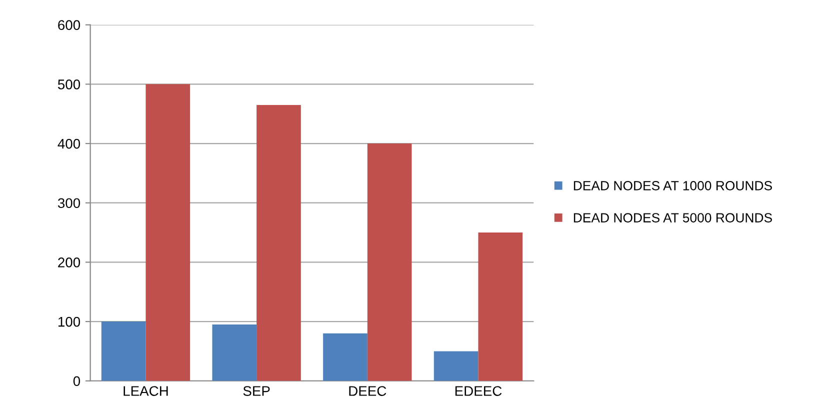 Image resolution: width=821 pixels, height=414 pixels. Describe the element at coordinates (69, 25) in the screenshot. I see `y-tick-label: 600` at that location.